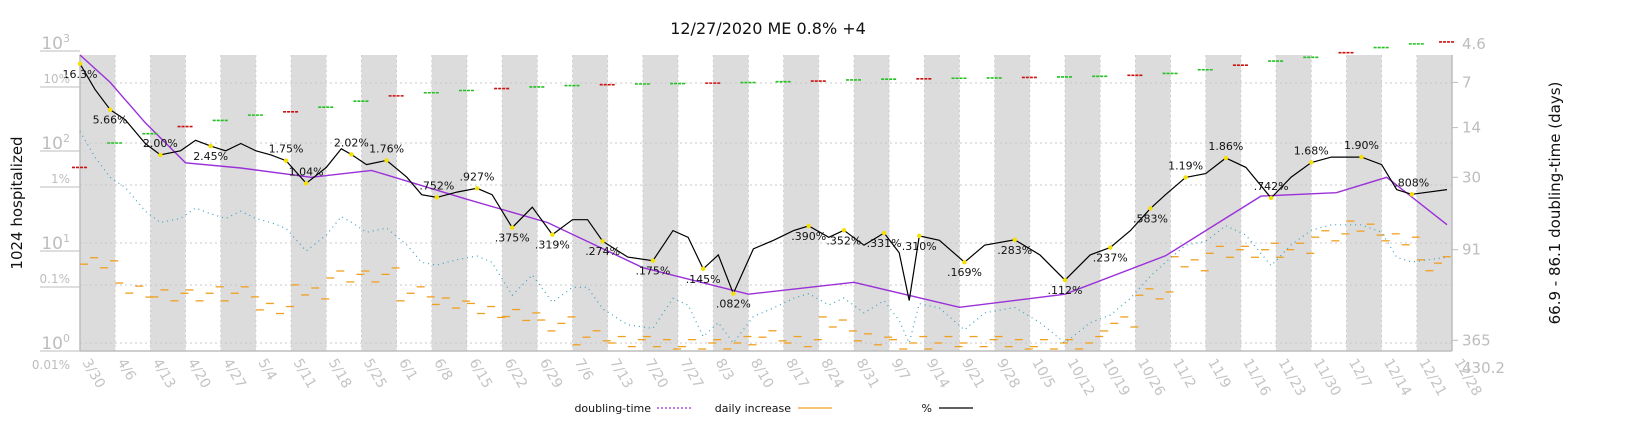  I want to click on x-tick-label: 9/14, so click(938, 373).